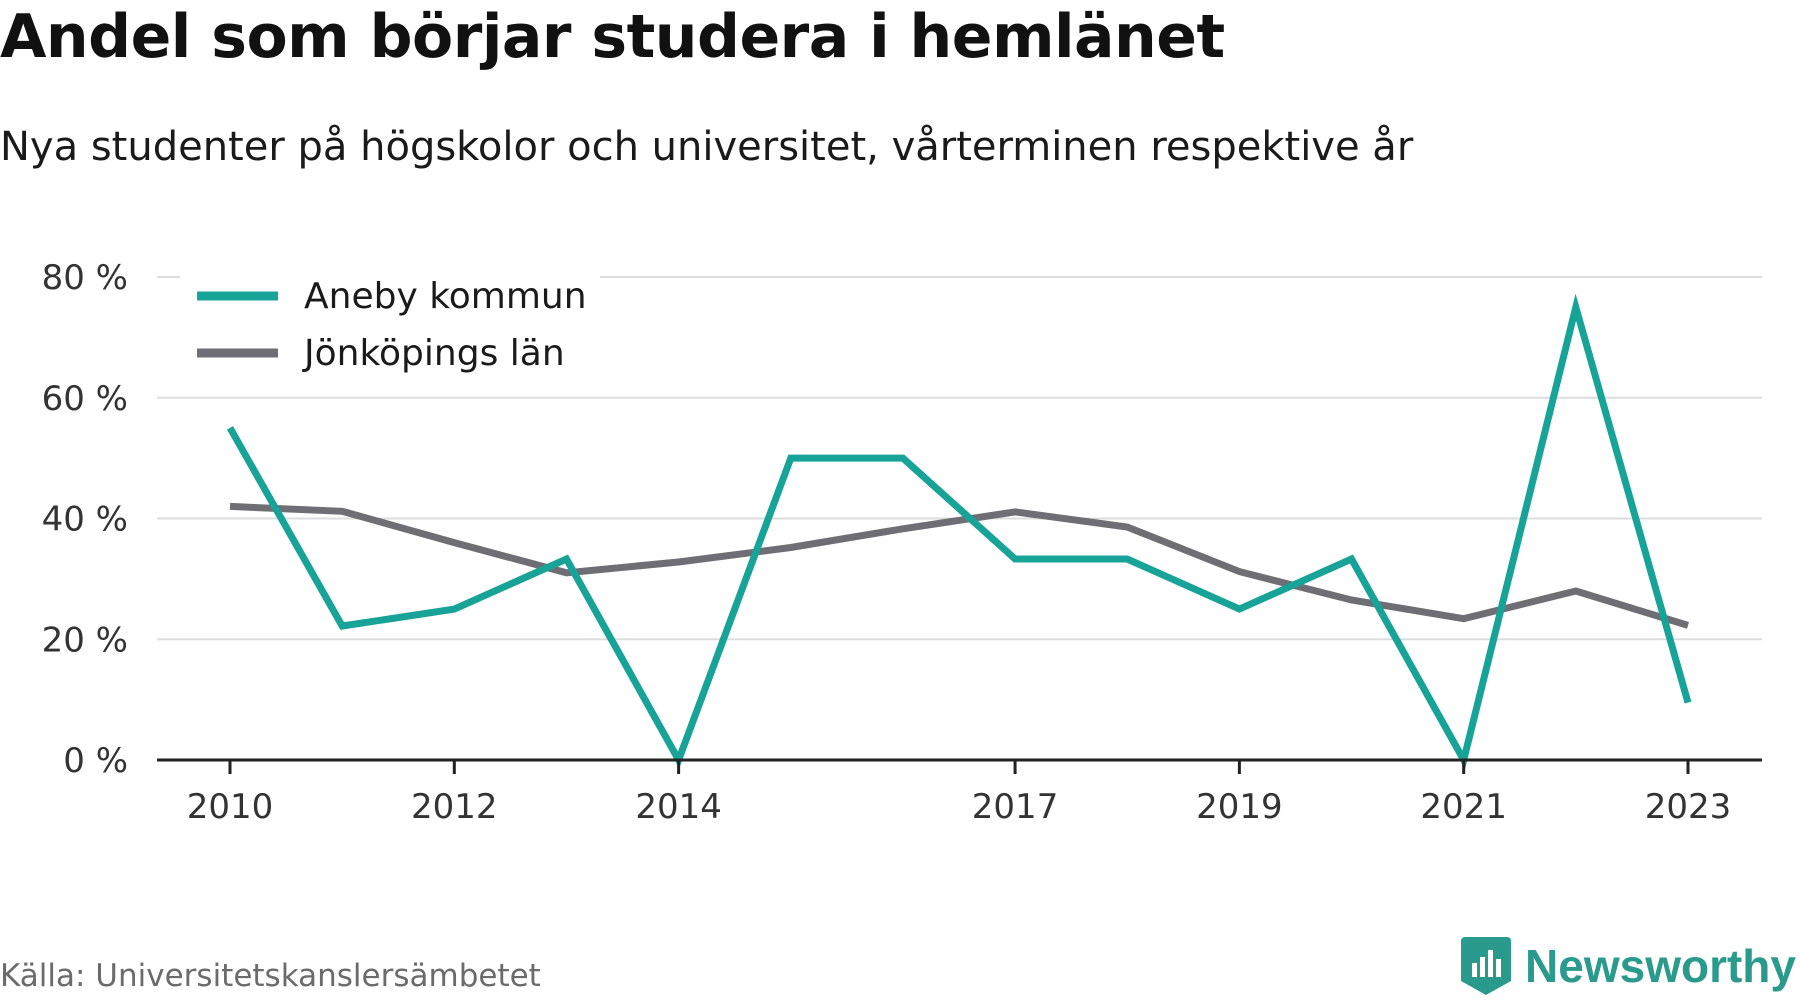  I want to click on y-axis-labels: 0 % 20 % 40 % 60 % 80 %, so click(85, 519).